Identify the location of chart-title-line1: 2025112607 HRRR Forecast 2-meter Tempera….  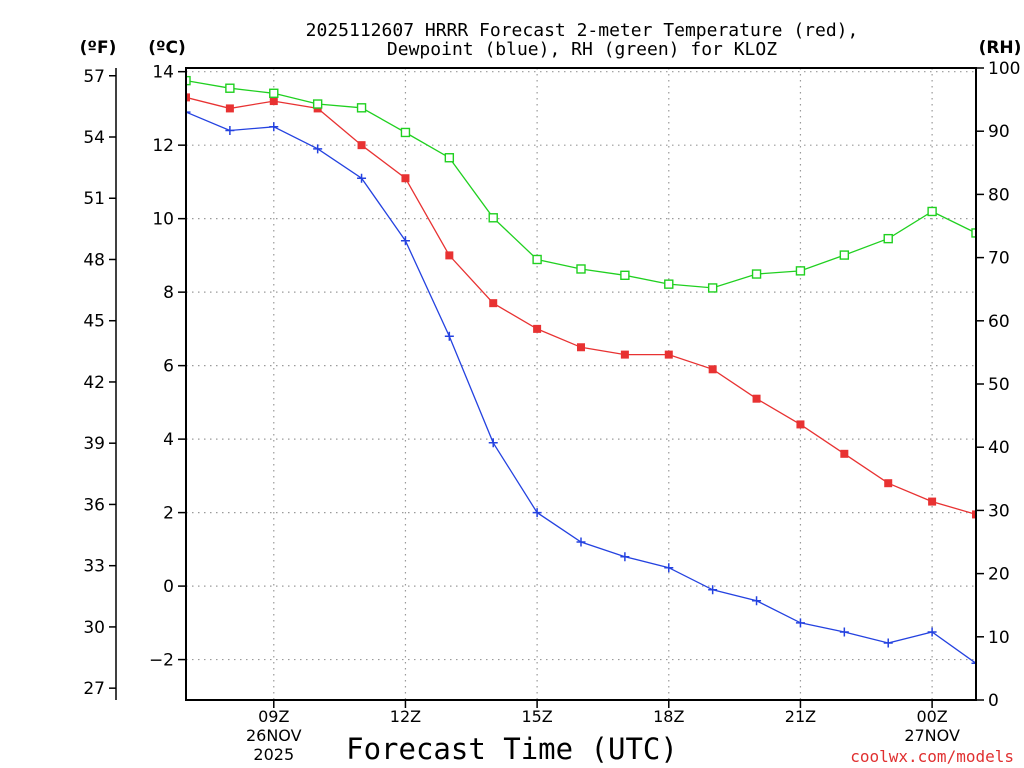
(582, 30).